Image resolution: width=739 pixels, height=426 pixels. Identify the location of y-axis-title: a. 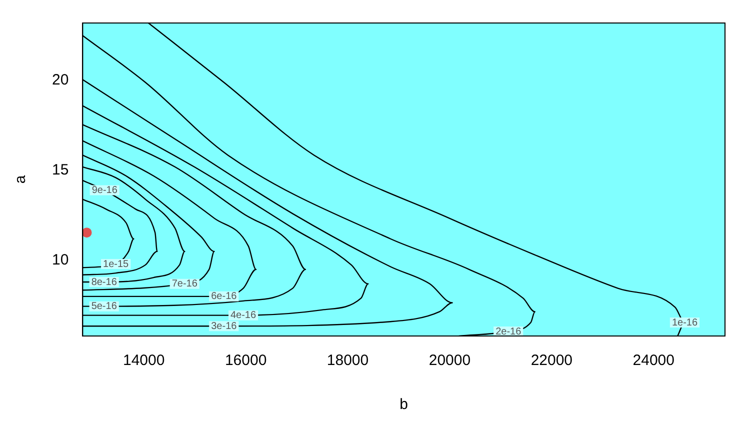
(21, 179).